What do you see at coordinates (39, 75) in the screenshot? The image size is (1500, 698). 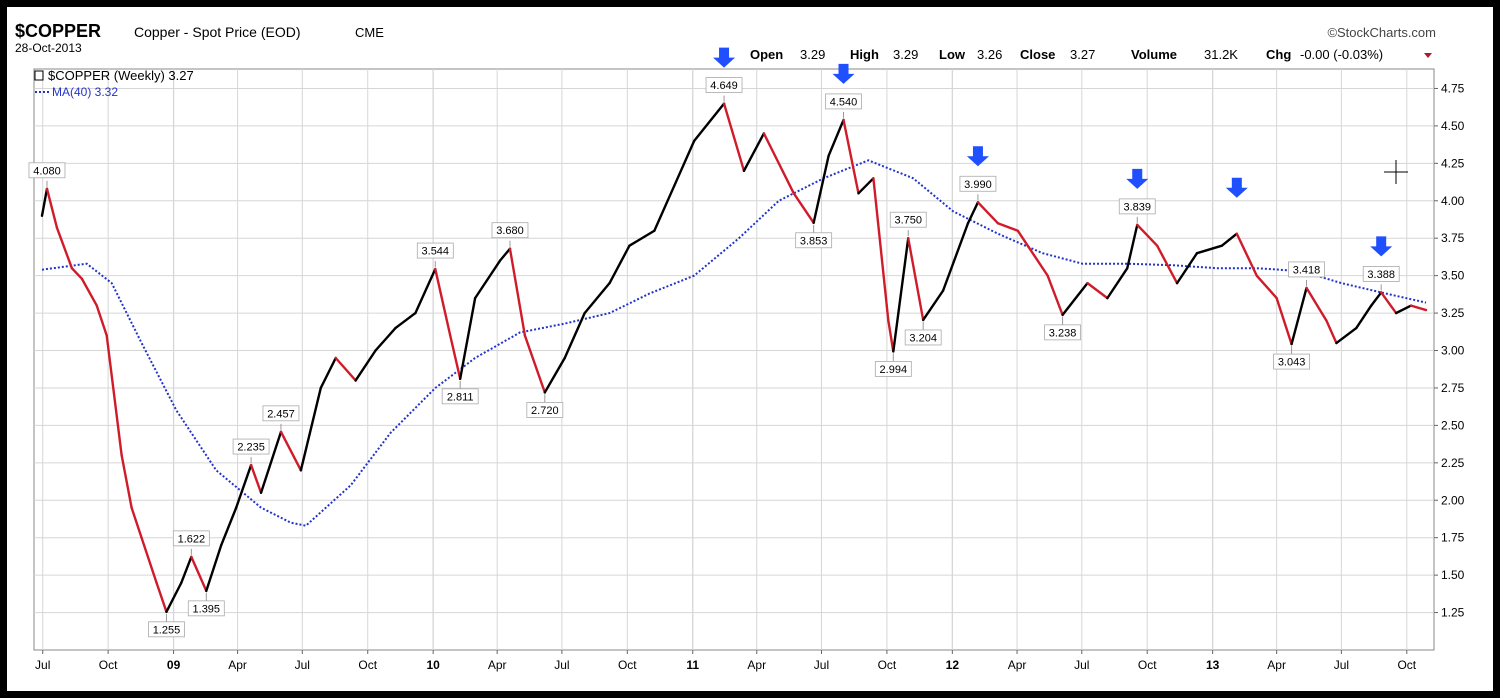 I see `ohlc-legend-icon` at bounding box center [39, 75].